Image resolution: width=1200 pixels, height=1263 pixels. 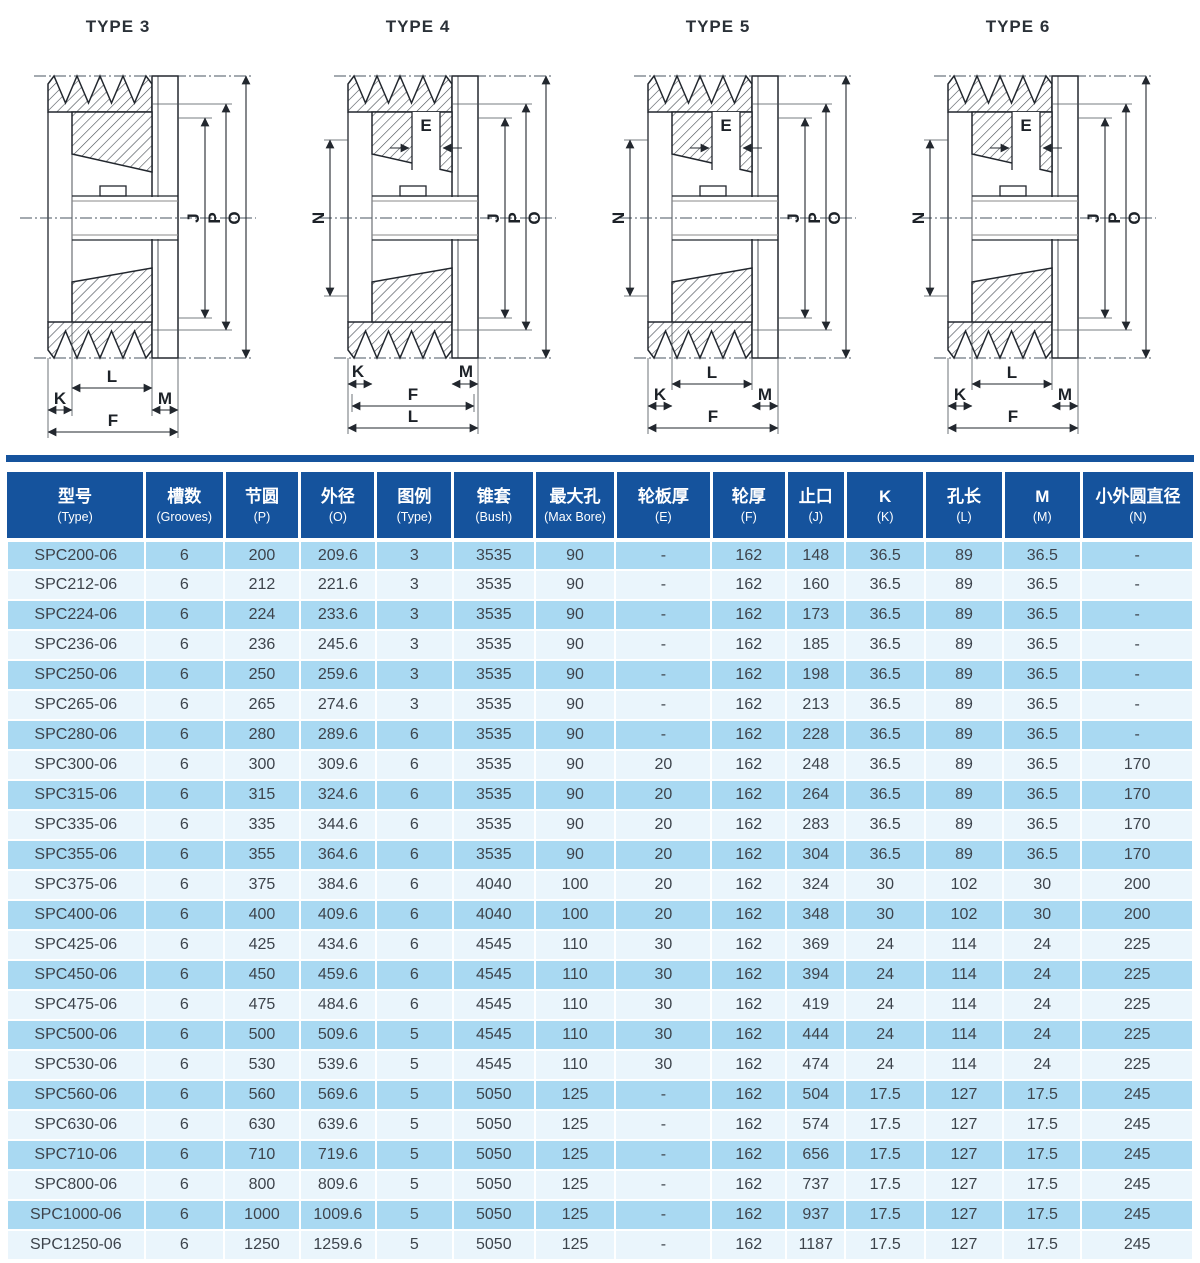 I want to click on cell: 30, so click(x=1042, y=885).